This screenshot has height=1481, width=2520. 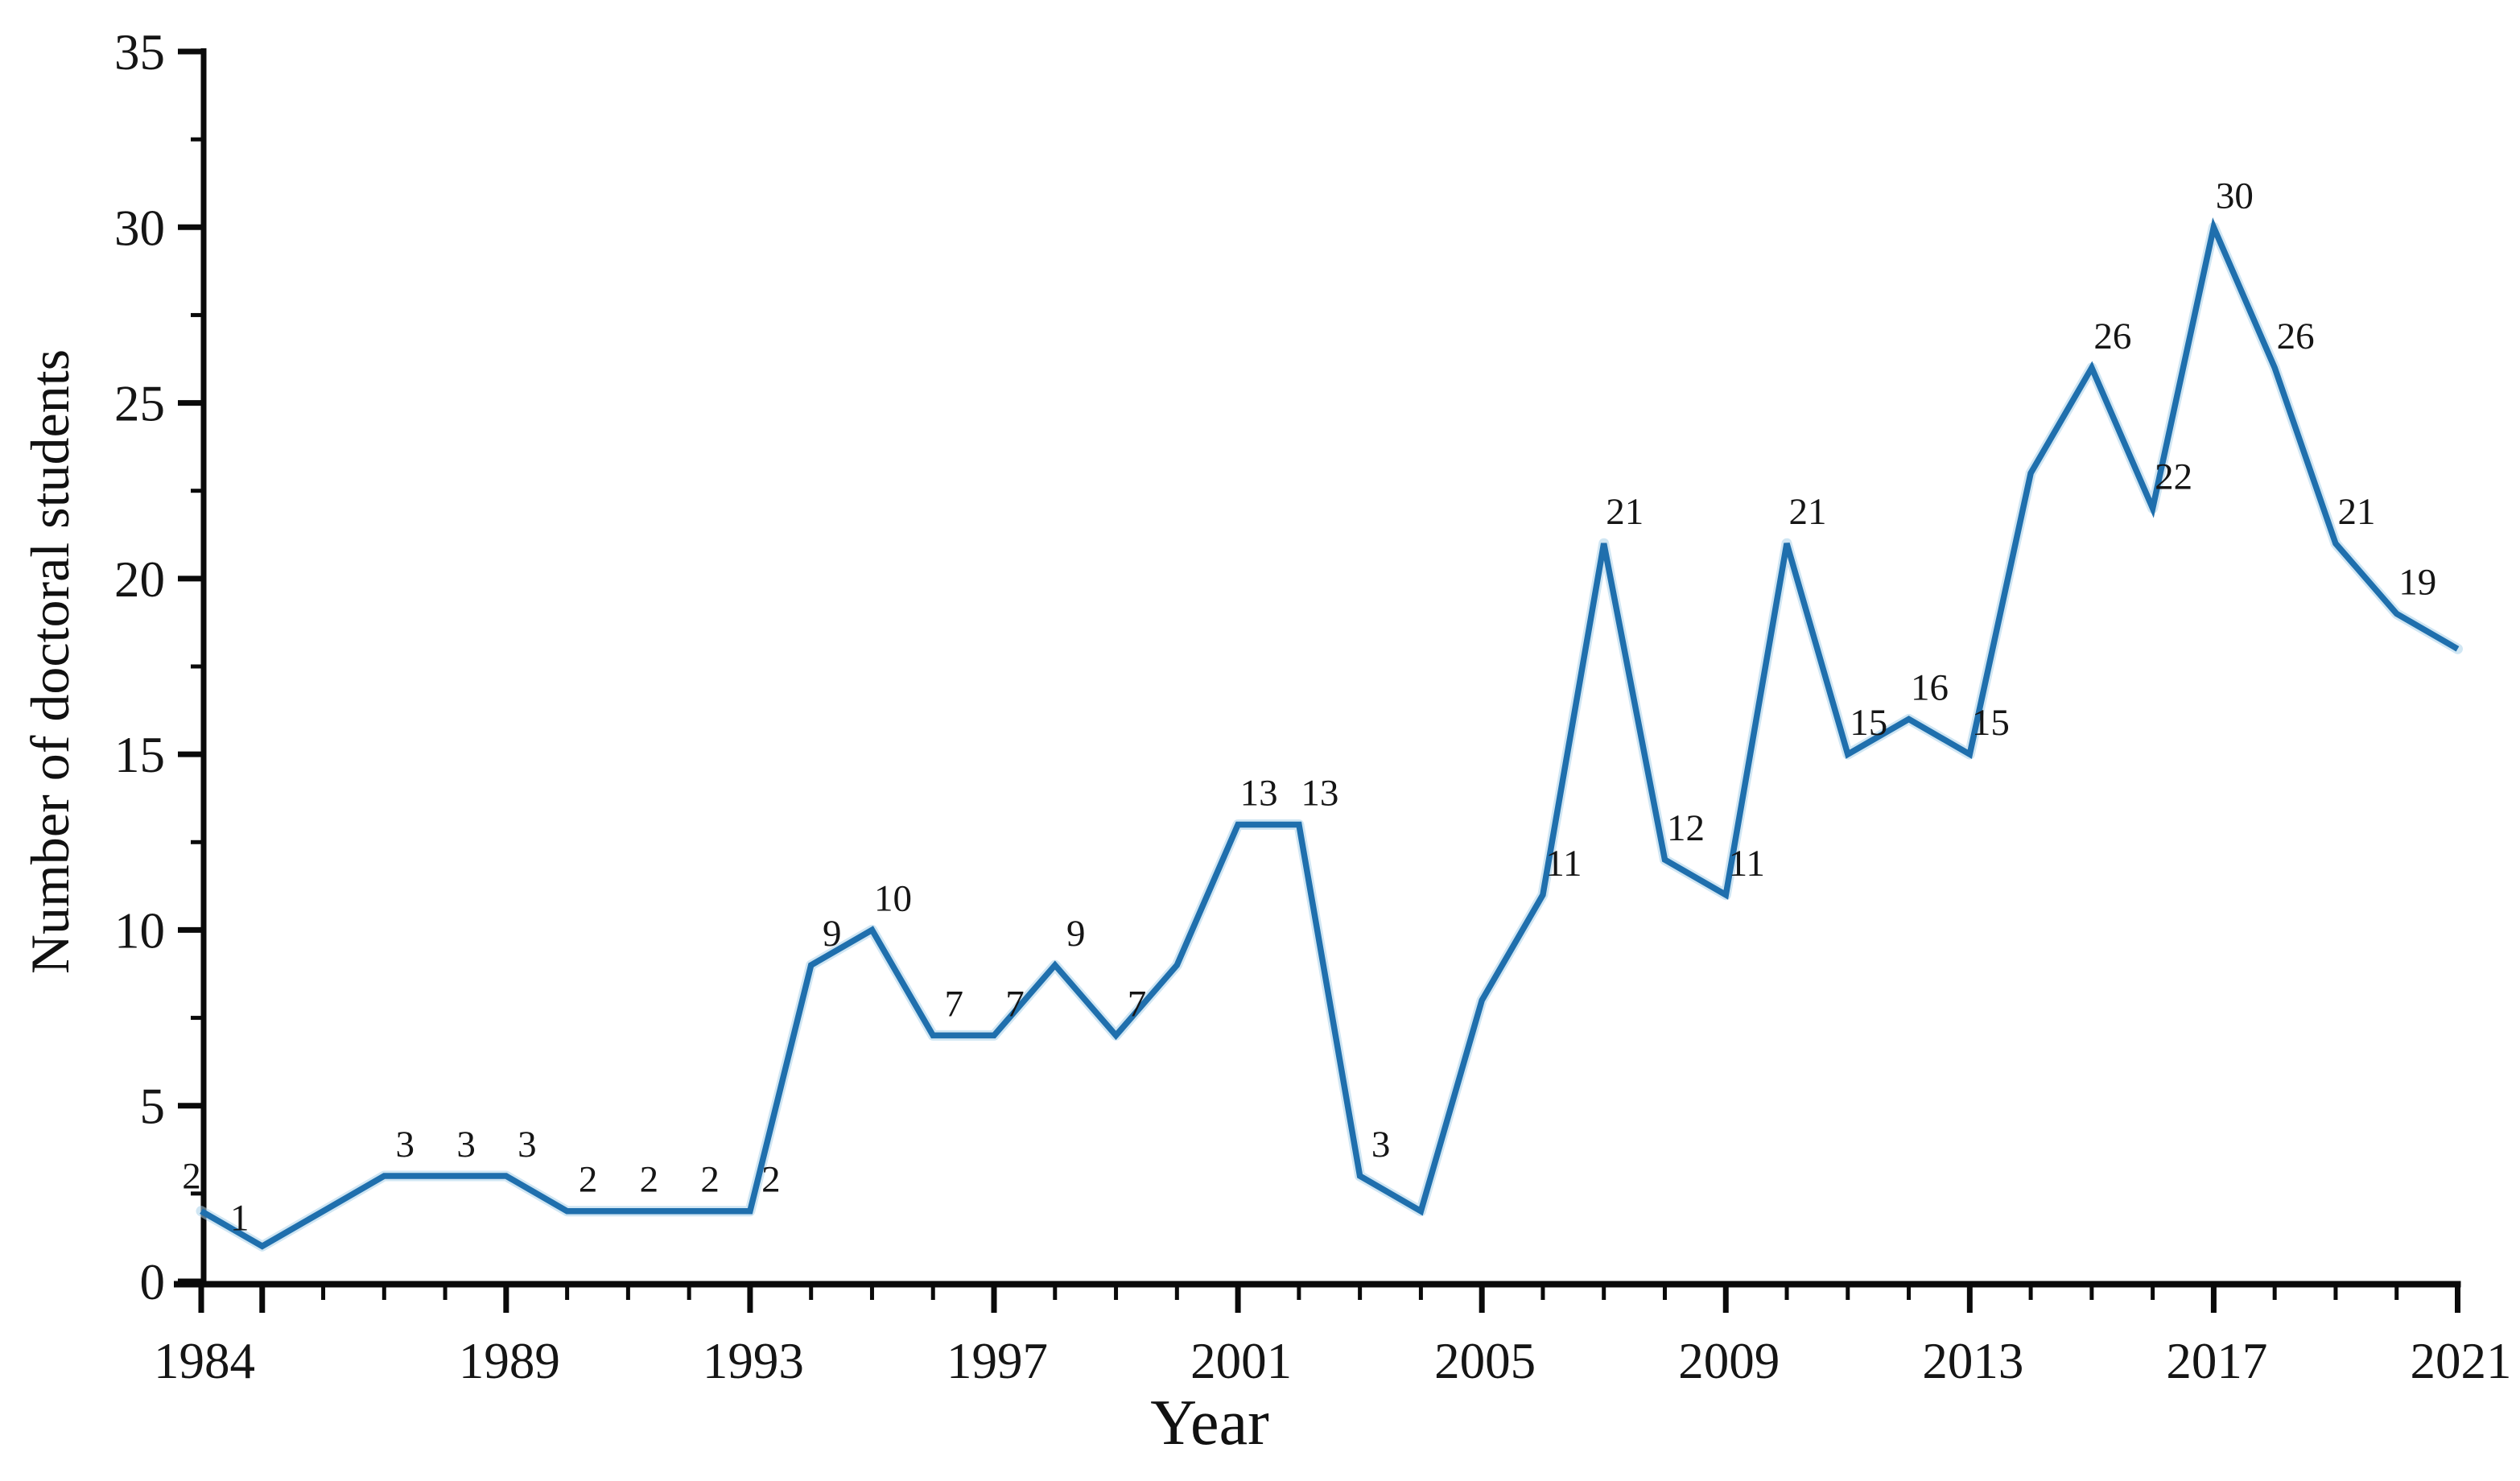 What do you see at coordinates (1972, 1361) in the screenshot?
I see `x-tick-label: 2013` at bounding box center [1972, 1361].